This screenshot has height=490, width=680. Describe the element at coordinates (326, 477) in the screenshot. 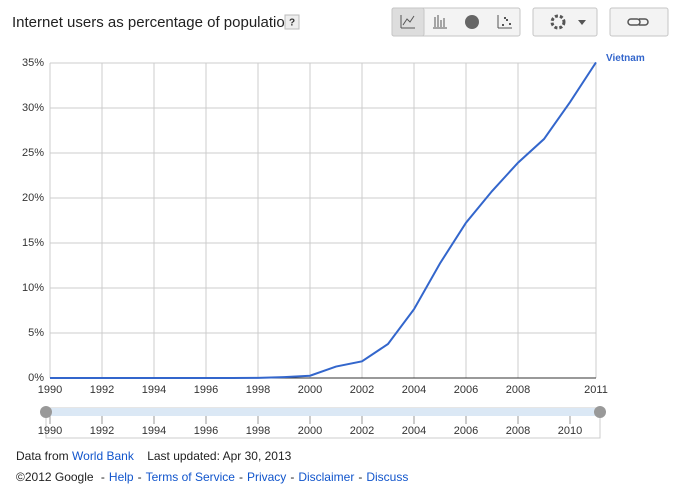

I see `footer-link: Disclaimer` at that location.